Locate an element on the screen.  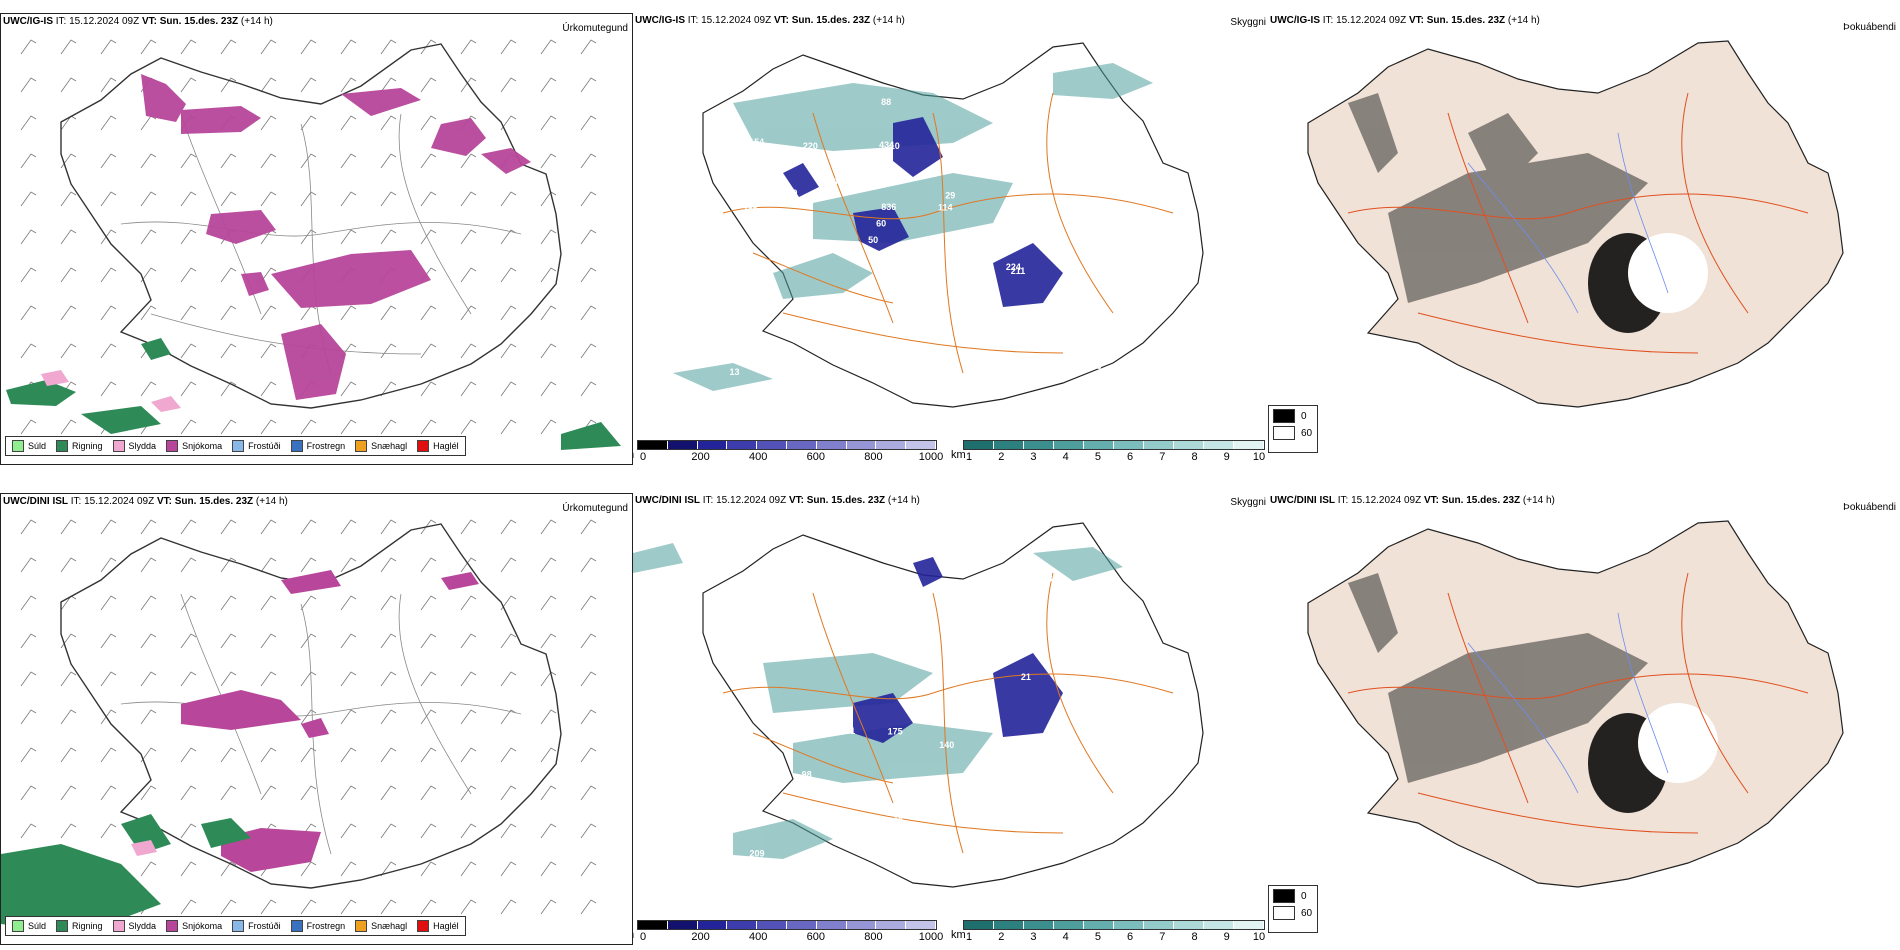
cloud-base-label: 434 is located at coordinates (886, 145).